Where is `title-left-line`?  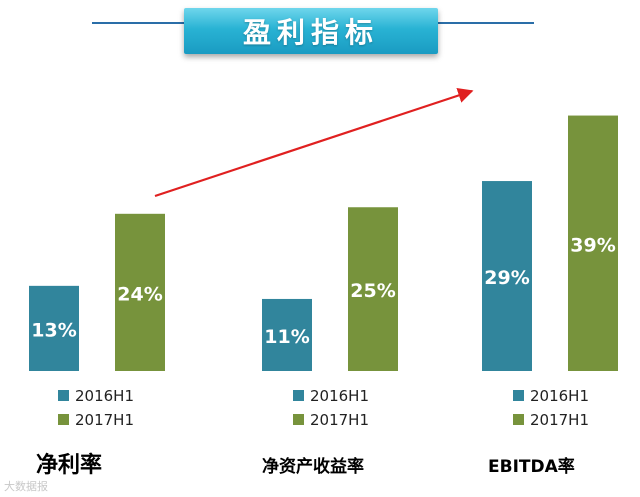
title-left-line is located at coordinates (138, 23).